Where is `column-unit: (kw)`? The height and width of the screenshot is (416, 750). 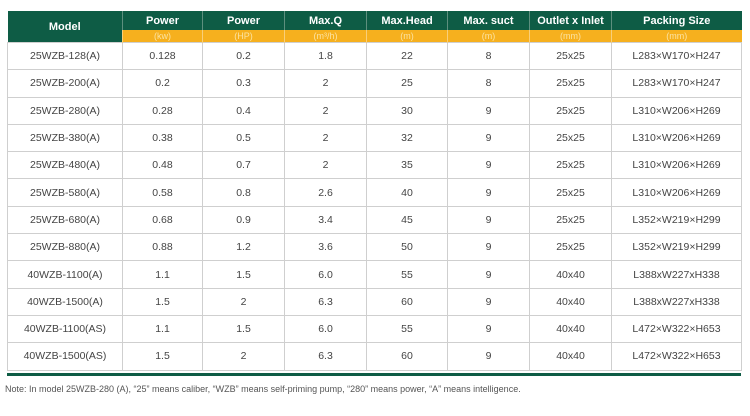 column-unit: (kw) is located at coordinates (162, 36).